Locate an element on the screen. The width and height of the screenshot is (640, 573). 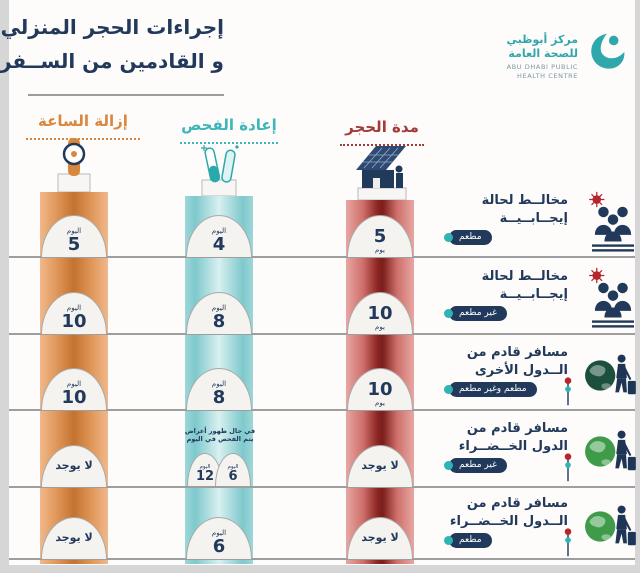
dome-value: 12 is located at coordinates (205, 477).